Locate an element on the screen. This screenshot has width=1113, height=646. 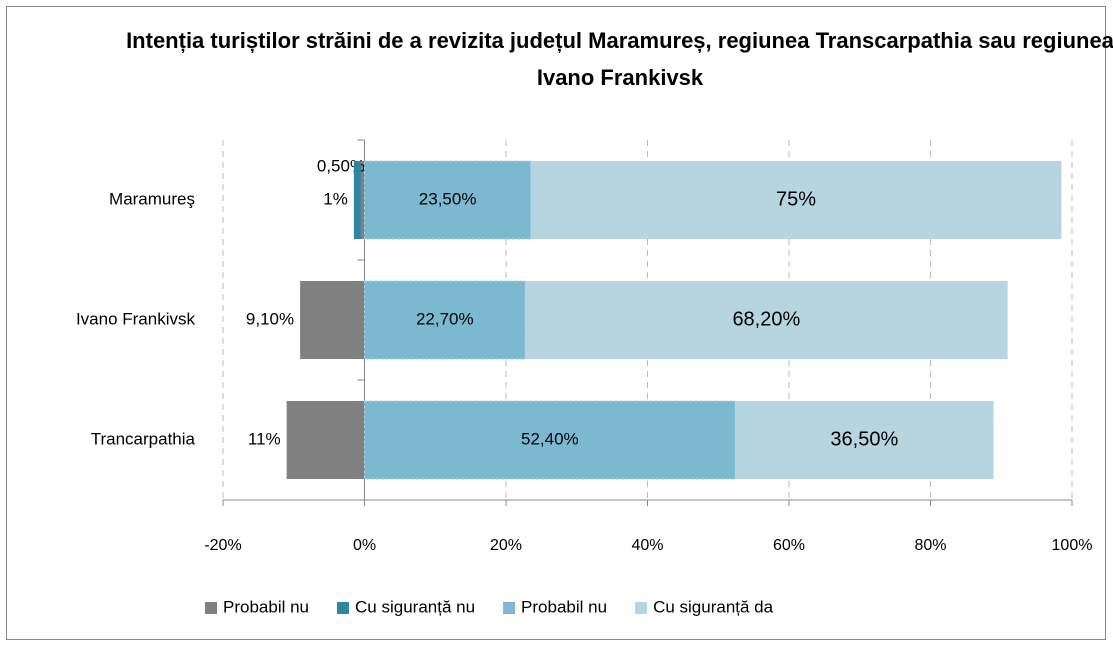
data-label: 23,50% is located at coordinates (448, 198).